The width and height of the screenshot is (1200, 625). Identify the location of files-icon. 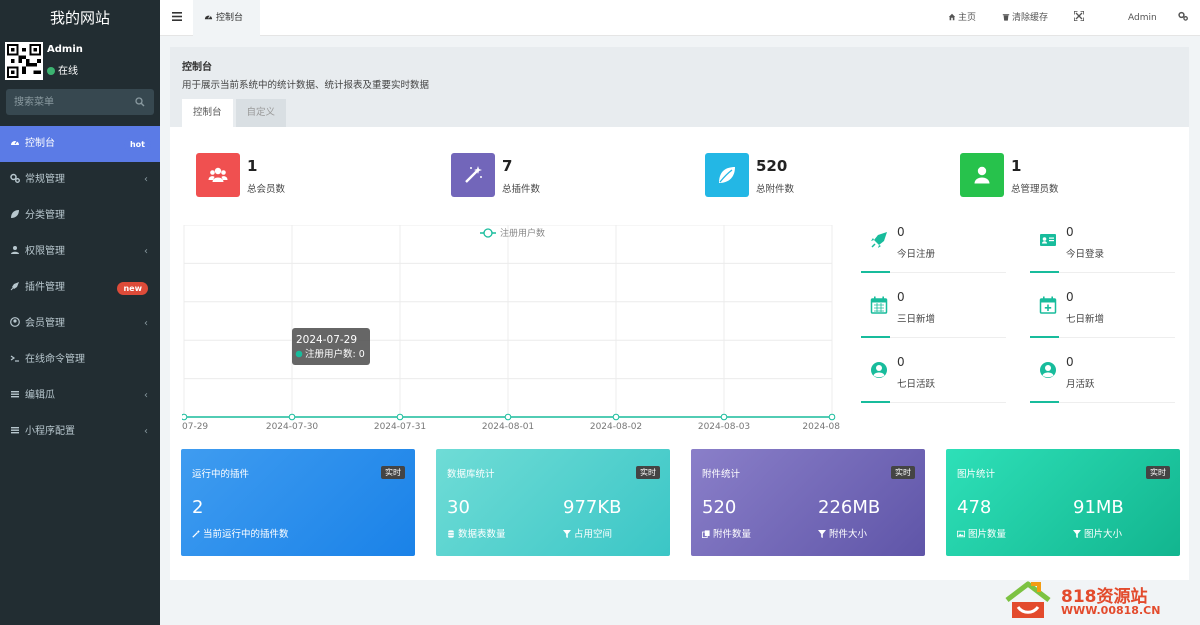
(706, 534).